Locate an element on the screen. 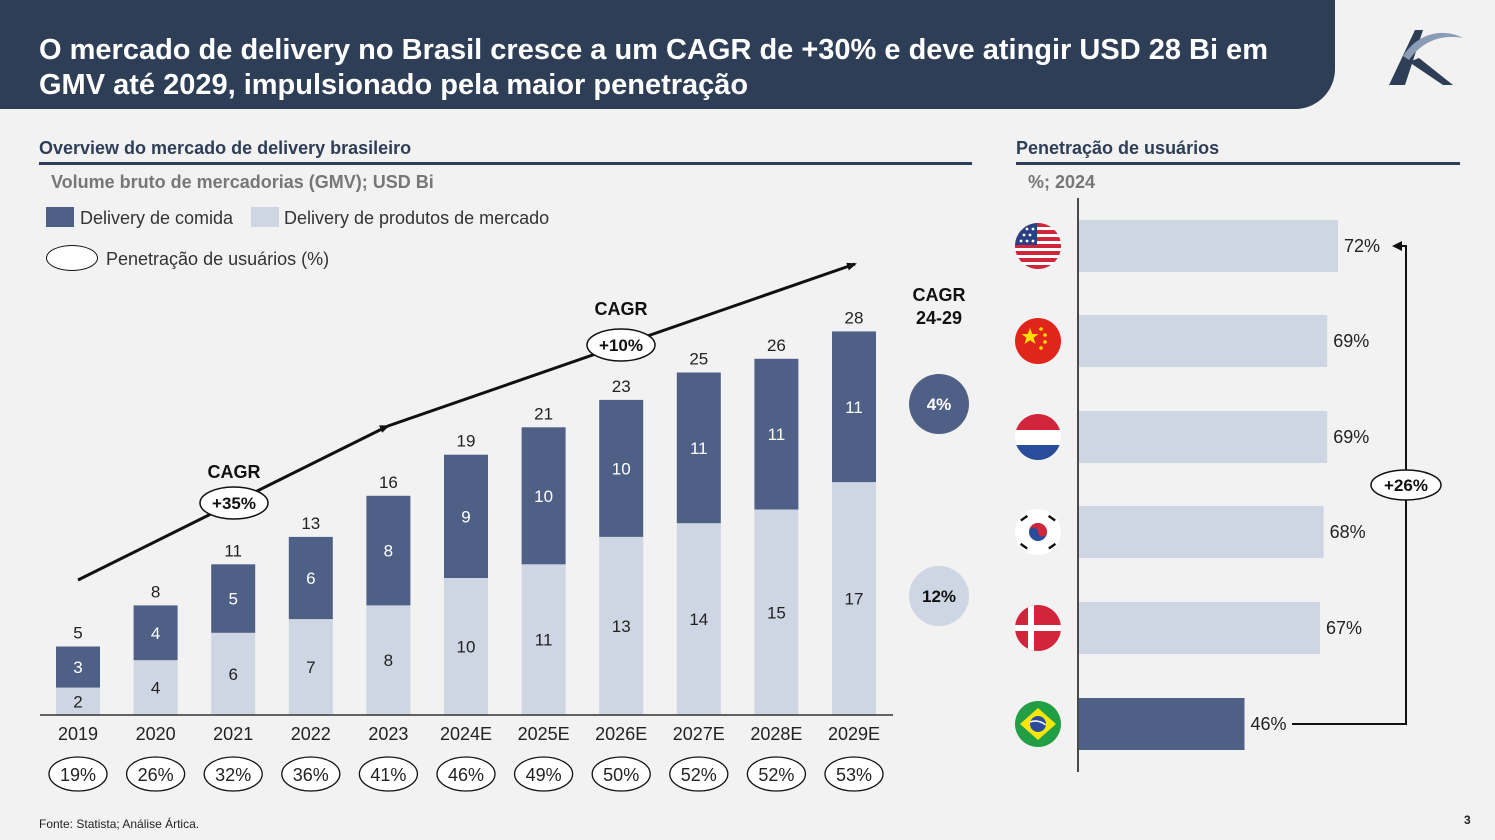 The width and height of the screenshot is (1495, 840). penetration-bar-label: 69% is located at coordinates (1351, 341).